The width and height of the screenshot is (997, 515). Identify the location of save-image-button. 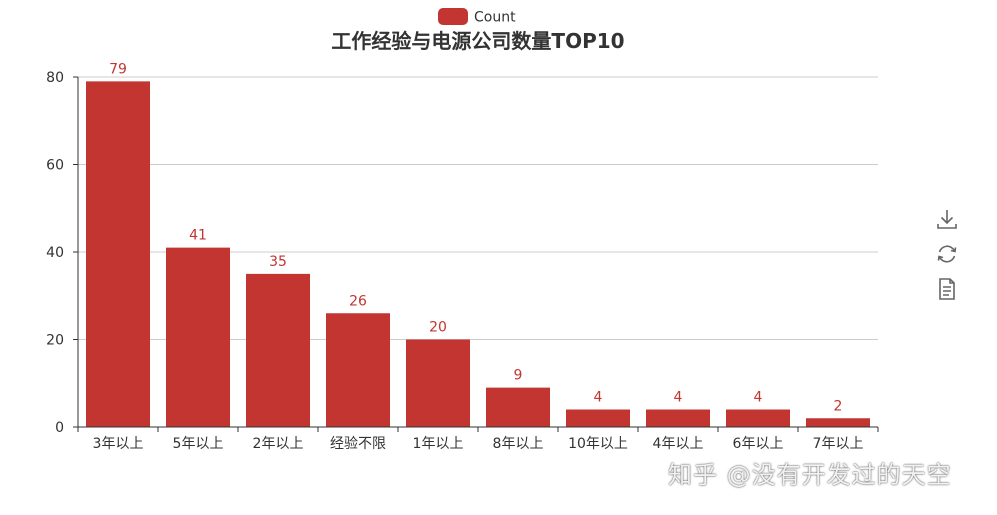
(947, 219).